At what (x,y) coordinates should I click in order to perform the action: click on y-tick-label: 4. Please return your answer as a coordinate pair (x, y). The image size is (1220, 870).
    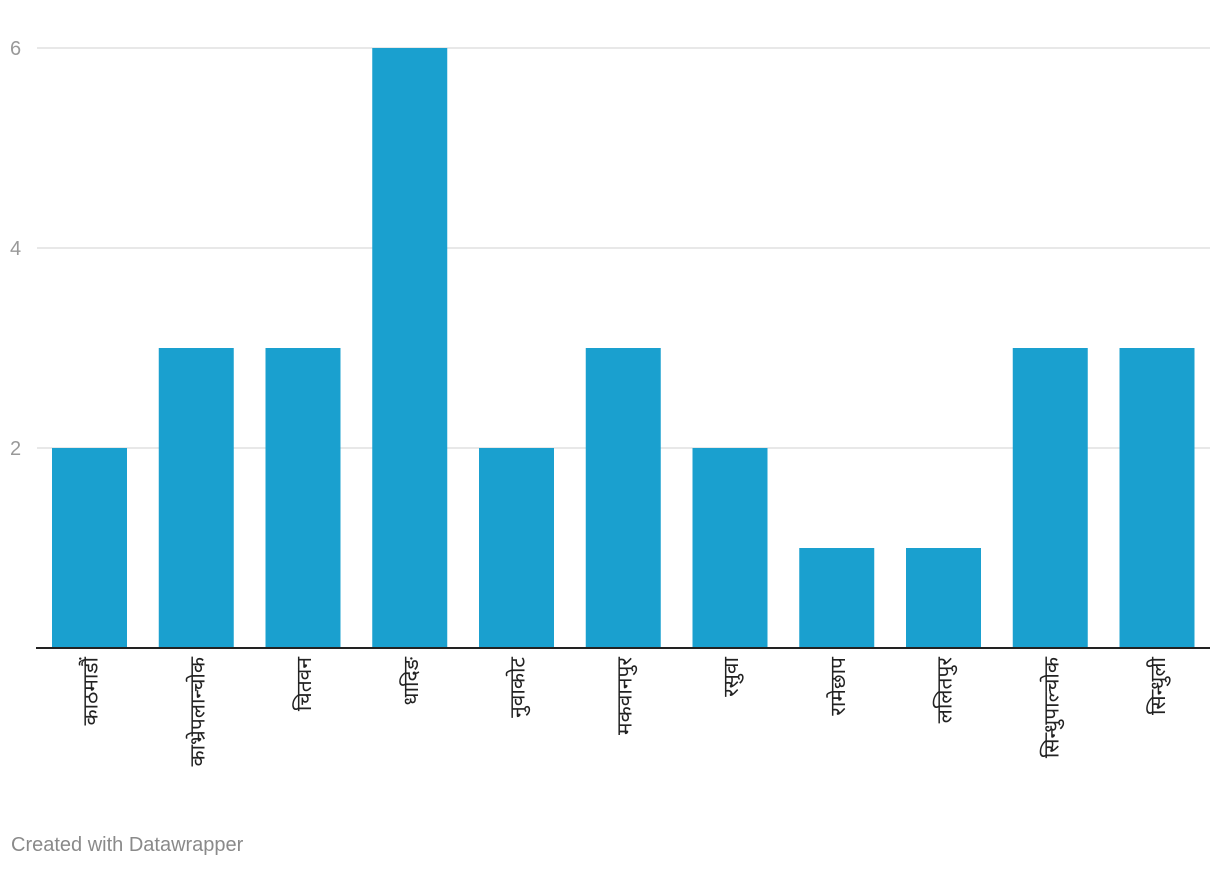
    Looking at the image, I should click on (15, 249).